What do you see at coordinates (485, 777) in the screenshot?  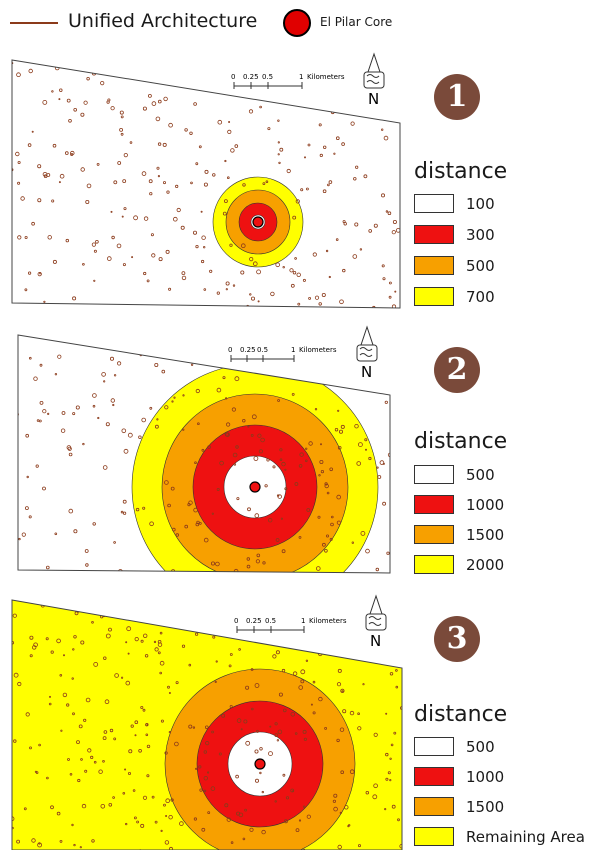 I see `label-1000: 1000` at bounding box center [485, 777].